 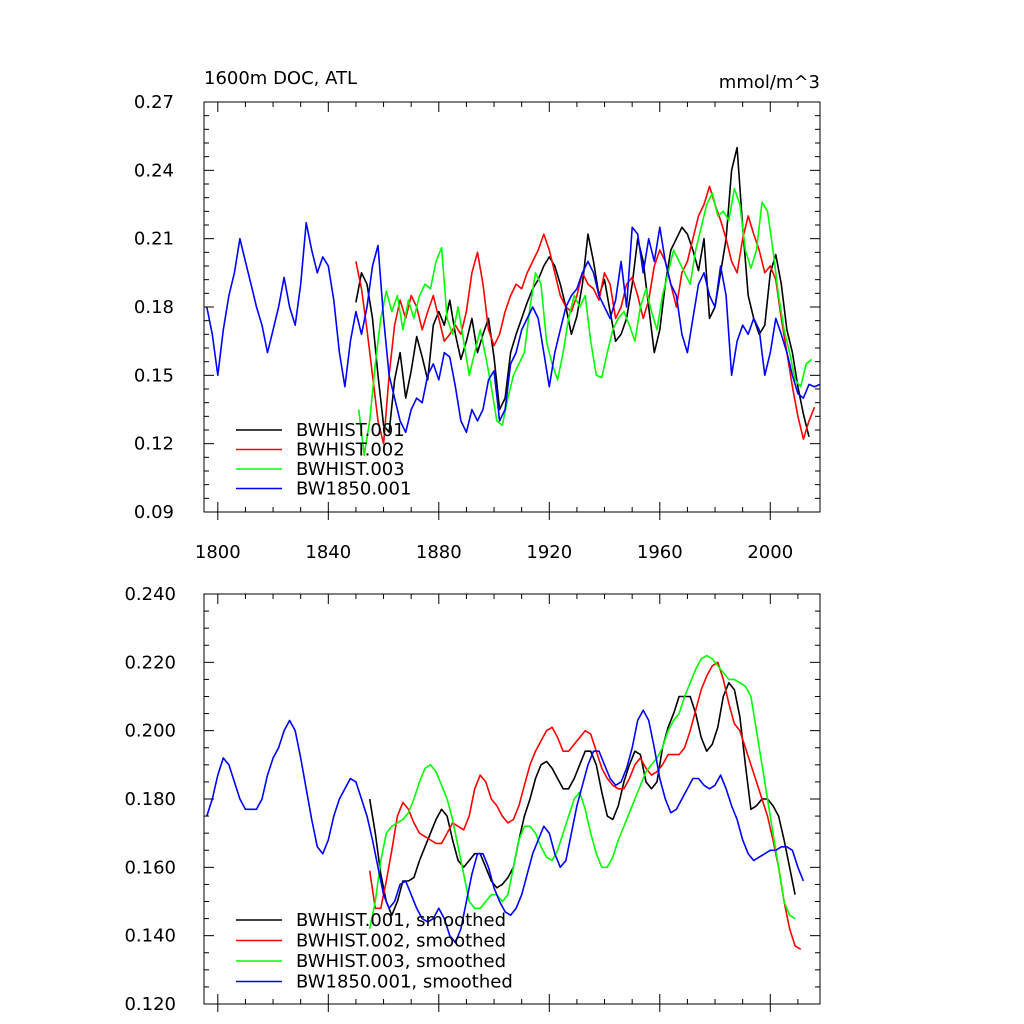 What do you see at coordinates (150, 799) in the screenshot?
I see `bottom-y-tick-label: 0.180` at bounding box center [150, 799].